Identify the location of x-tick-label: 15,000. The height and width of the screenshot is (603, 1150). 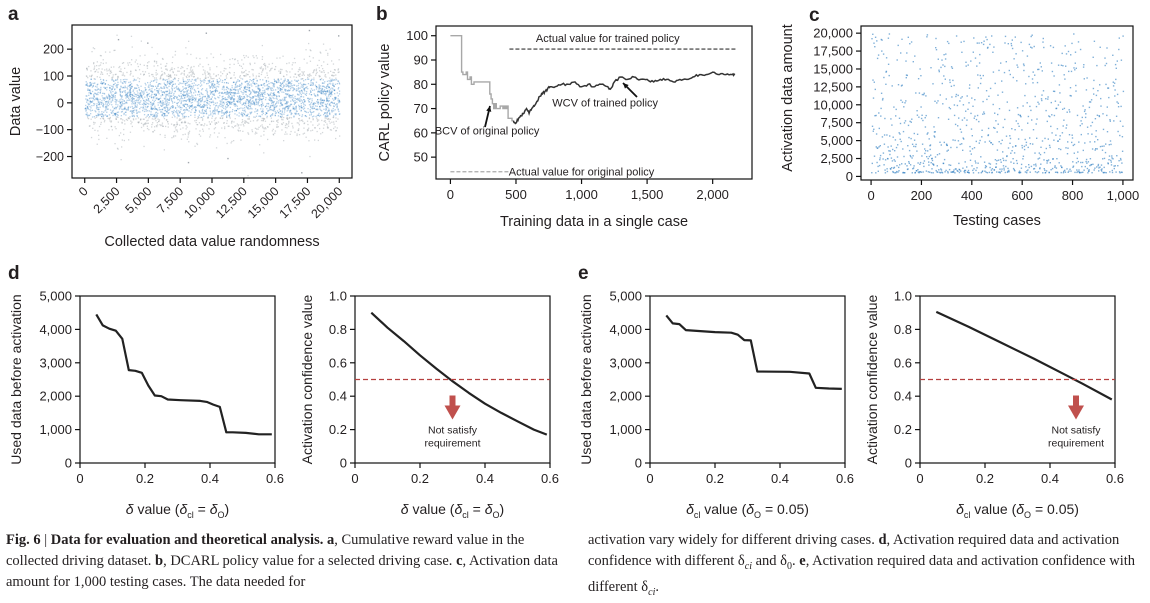
(263, 202).